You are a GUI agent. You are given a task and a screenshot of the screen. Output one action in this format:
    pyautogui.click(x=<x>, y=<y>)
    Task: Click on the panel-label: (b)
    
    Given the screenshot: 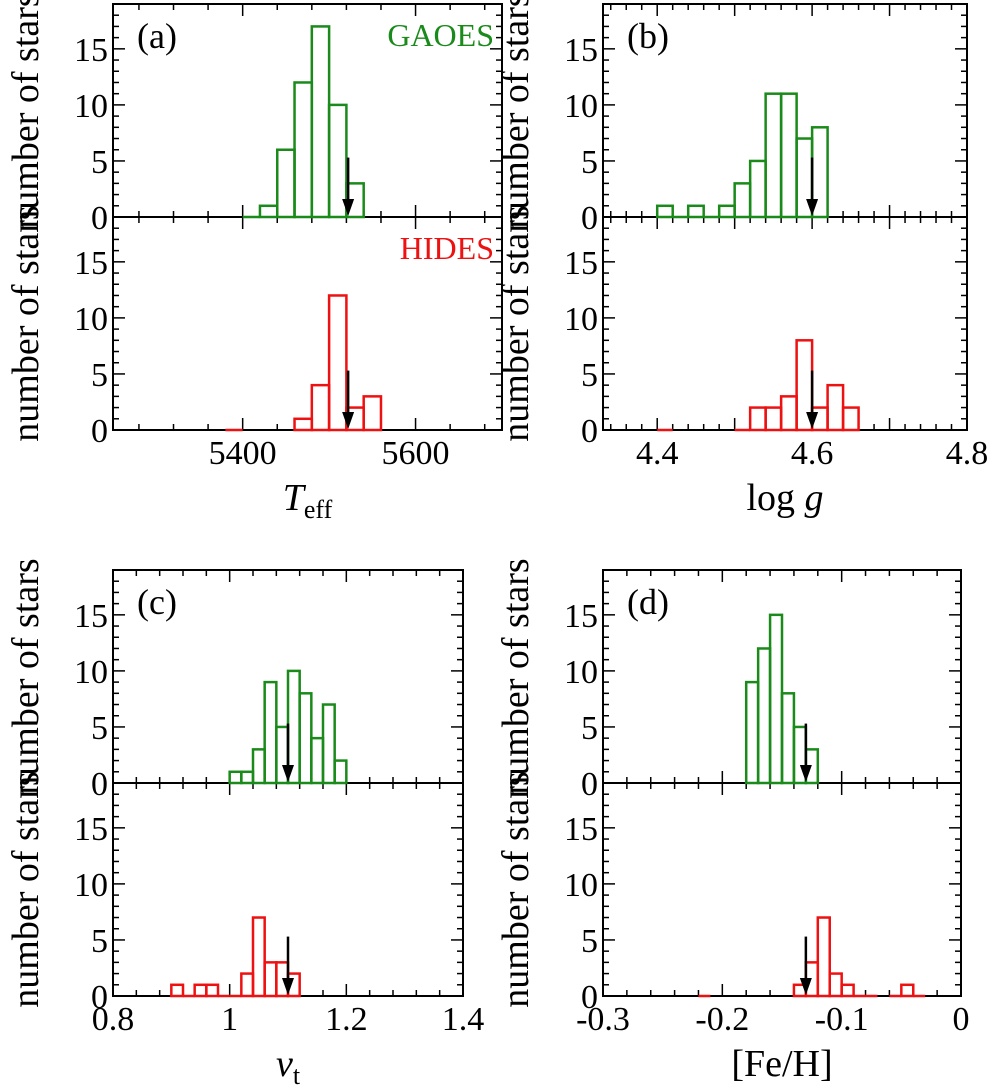 What is the action you would take?
    pyautogui.click(x=648, y=36)
    